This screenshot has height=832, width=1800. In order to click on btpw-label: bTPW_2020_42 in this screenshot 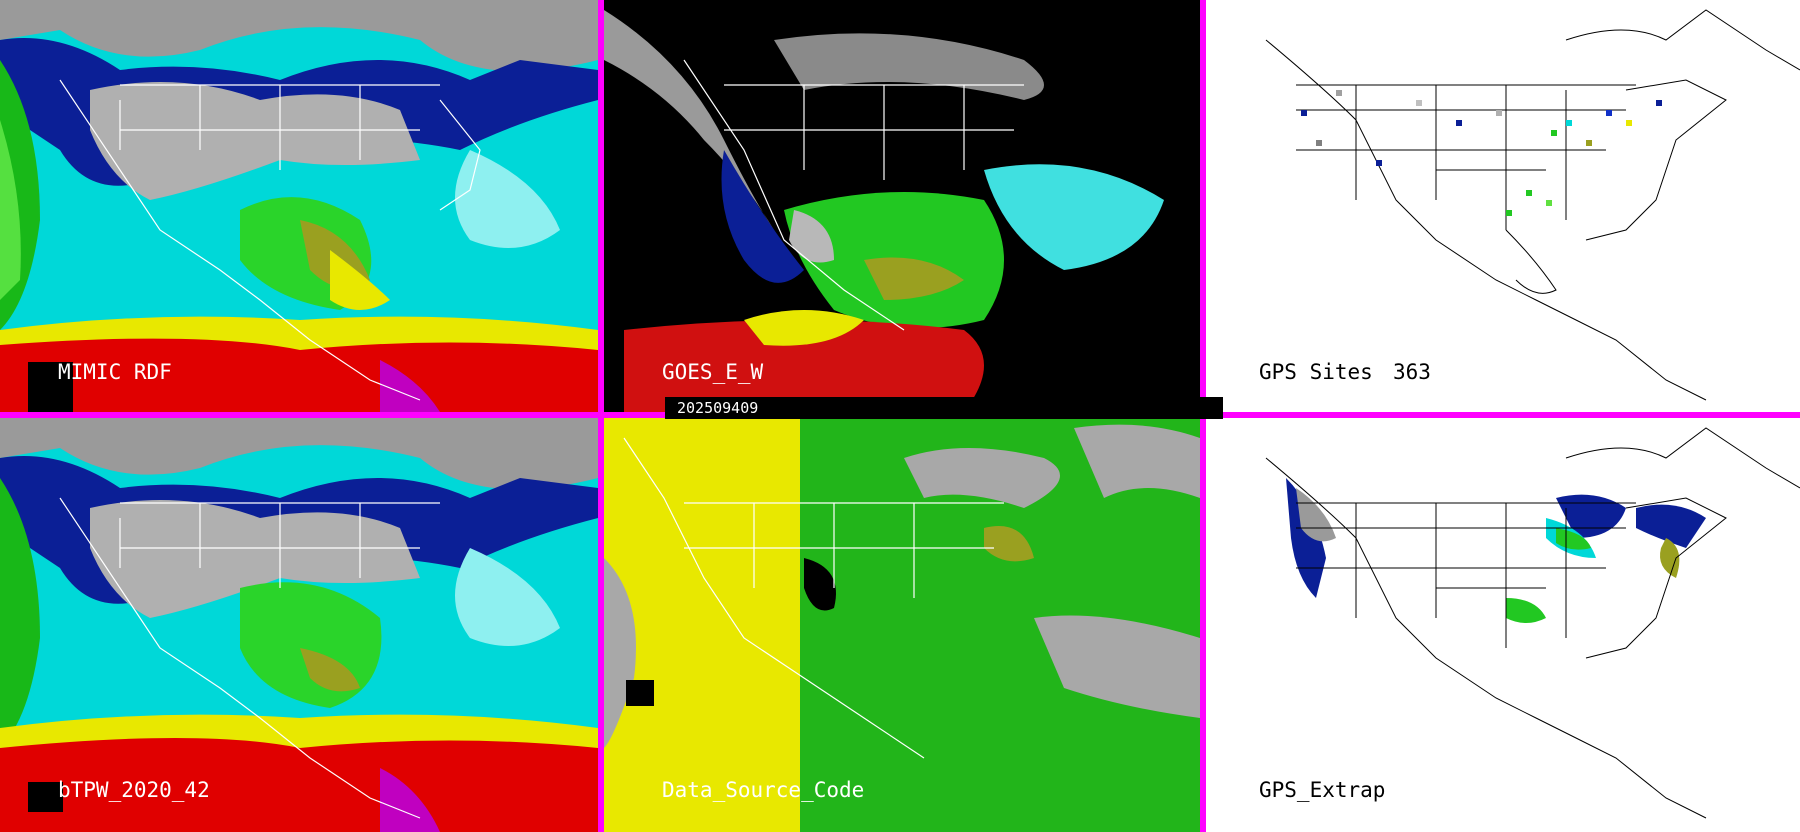, I will do `click(134, 790)`.